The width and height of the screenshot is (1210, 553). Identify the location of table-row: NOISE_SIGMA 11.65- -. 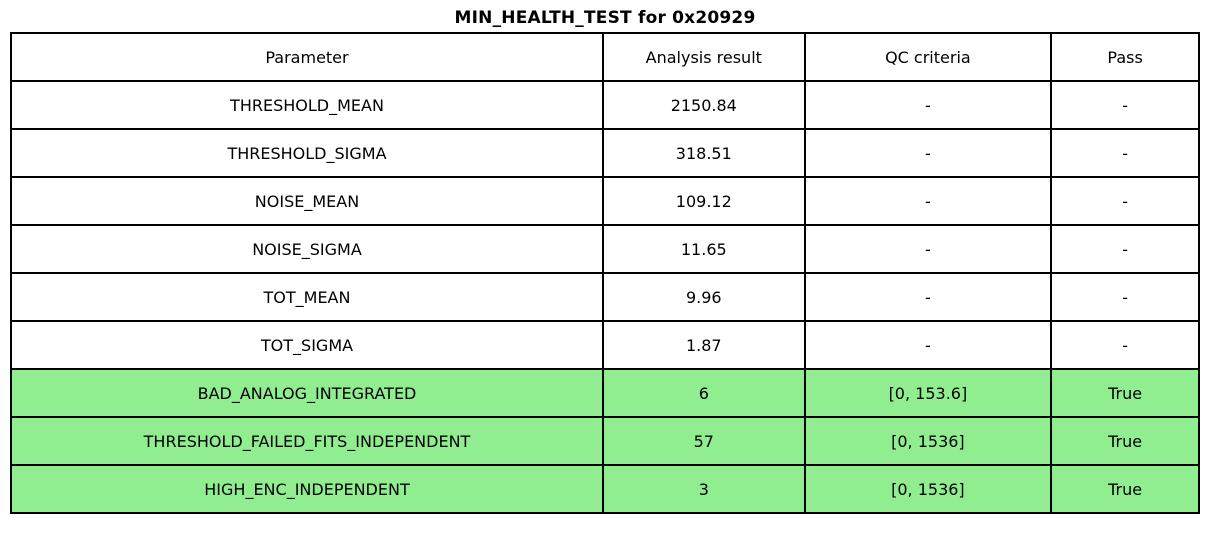
(605, 249).